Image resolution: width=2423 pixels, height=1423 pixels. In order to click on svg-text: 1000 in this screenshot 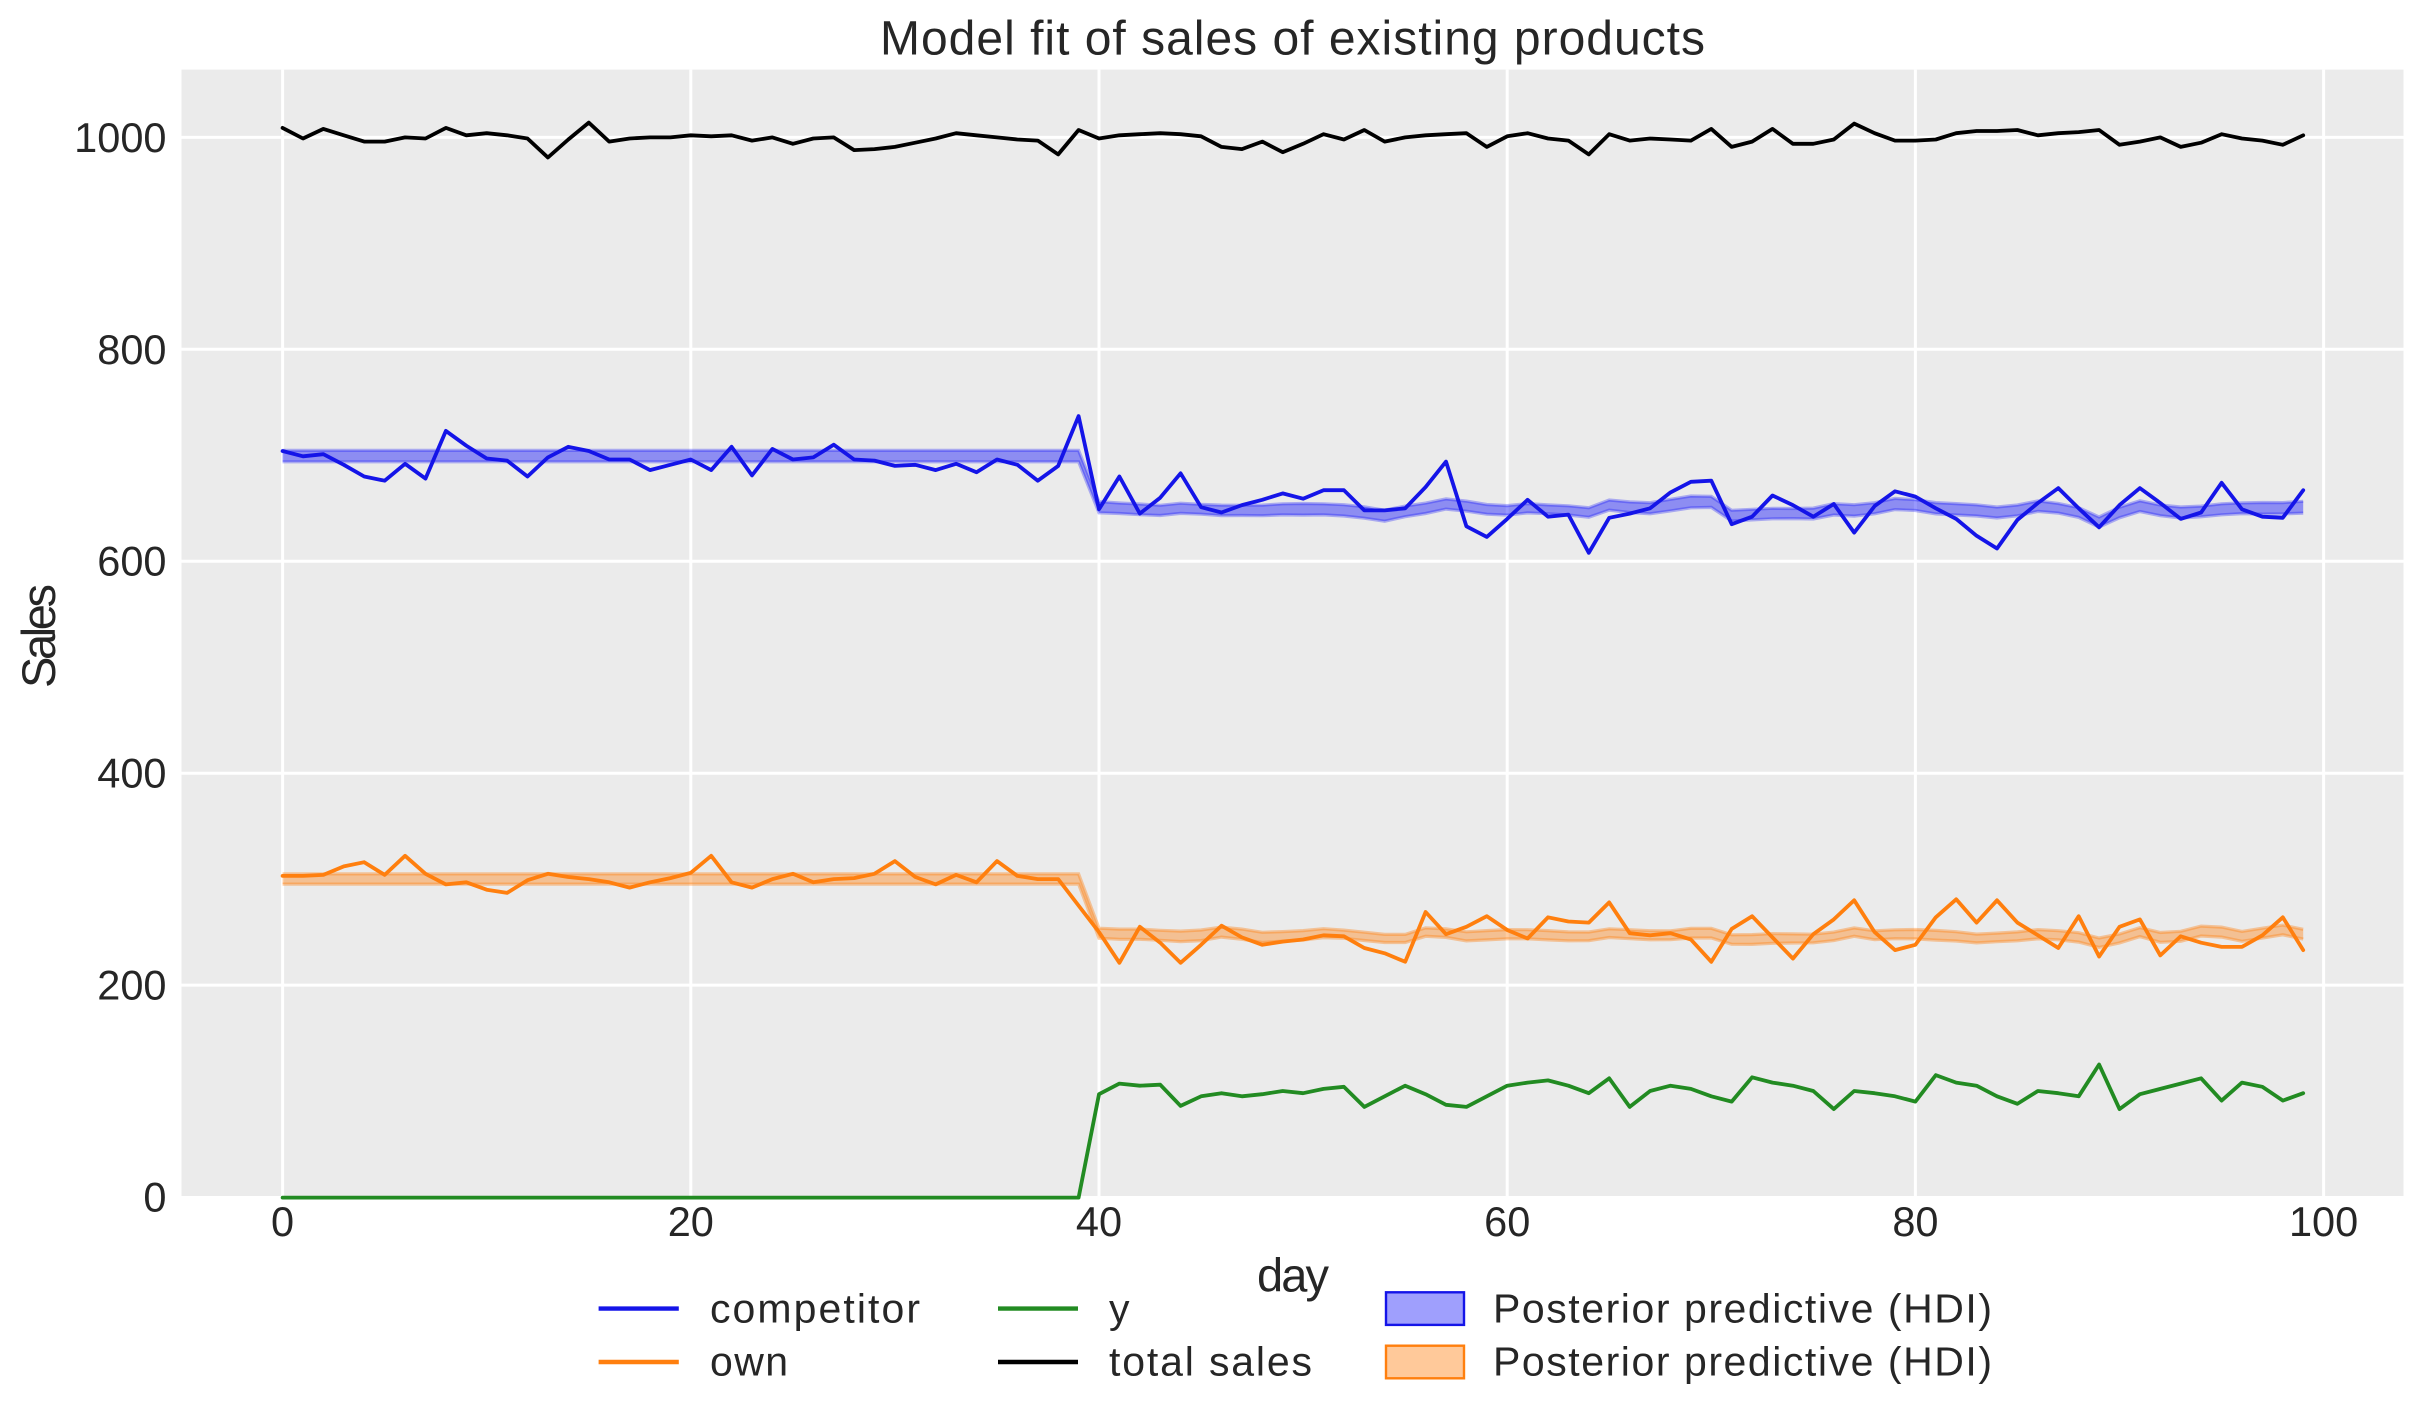, I will do `click(120, 137)`.